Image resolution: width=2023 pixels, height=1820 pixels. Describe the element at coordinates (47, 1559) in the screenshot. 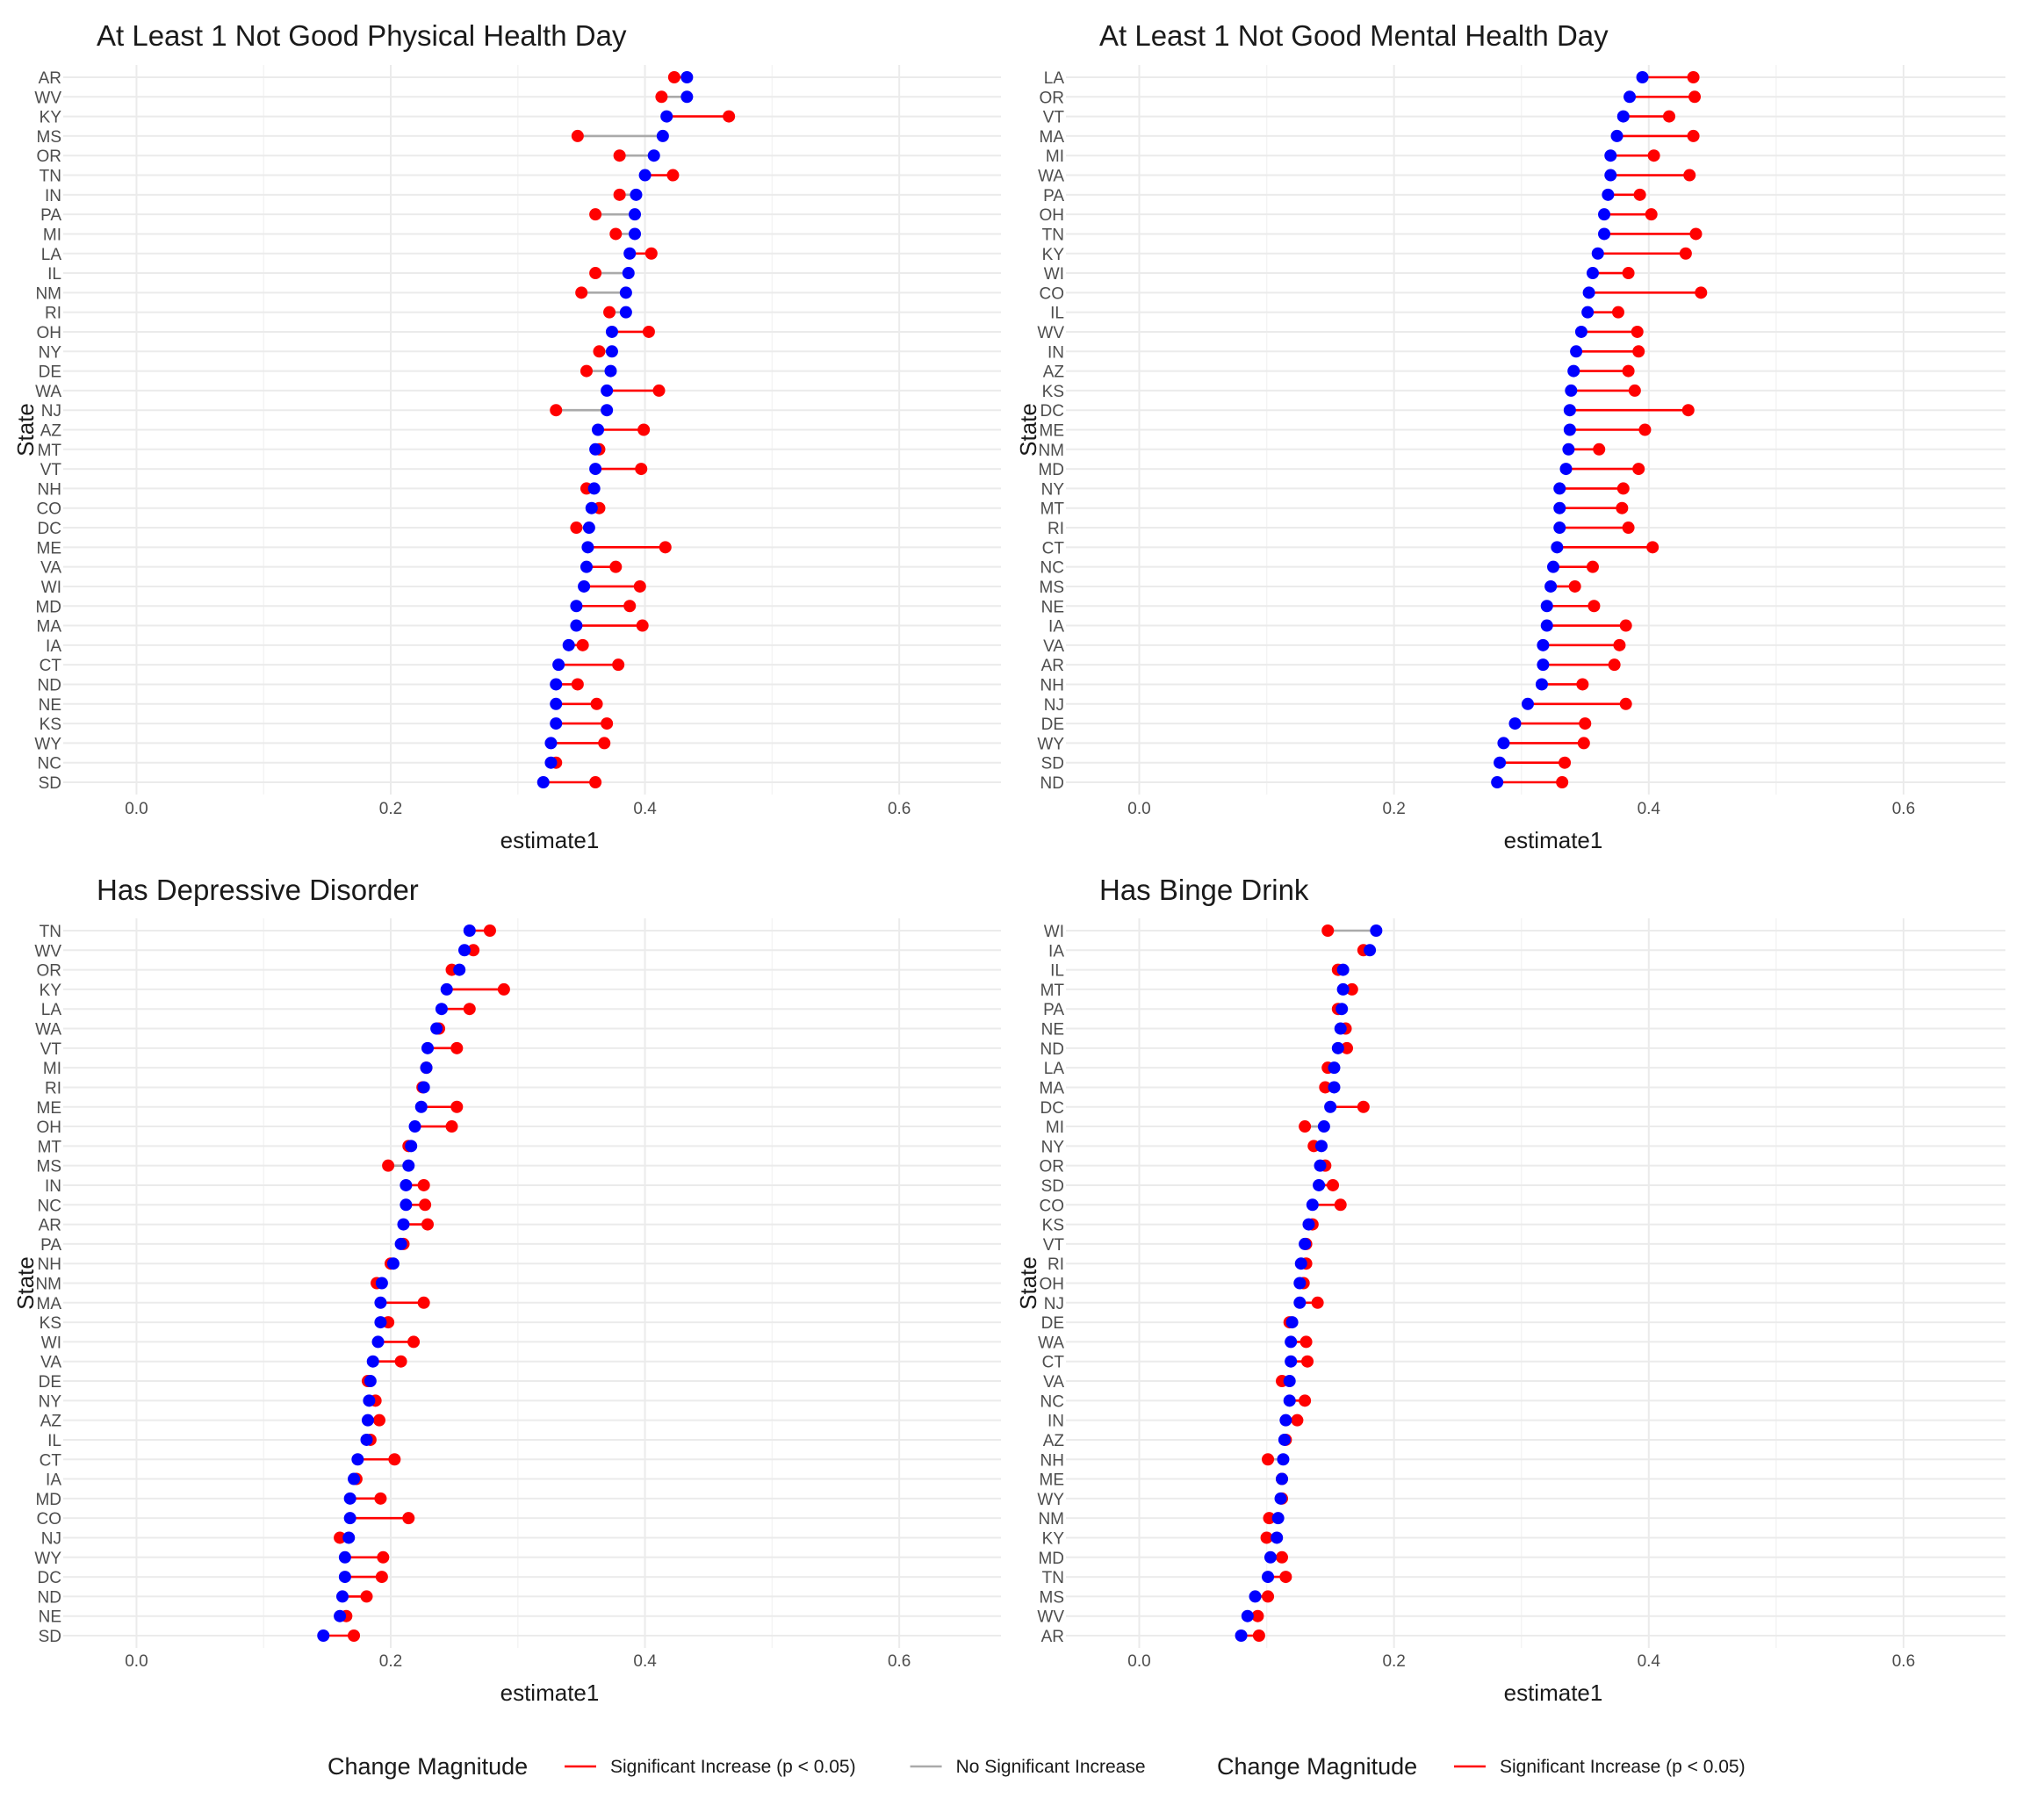

I see `y-tick-label: WY` at that location.